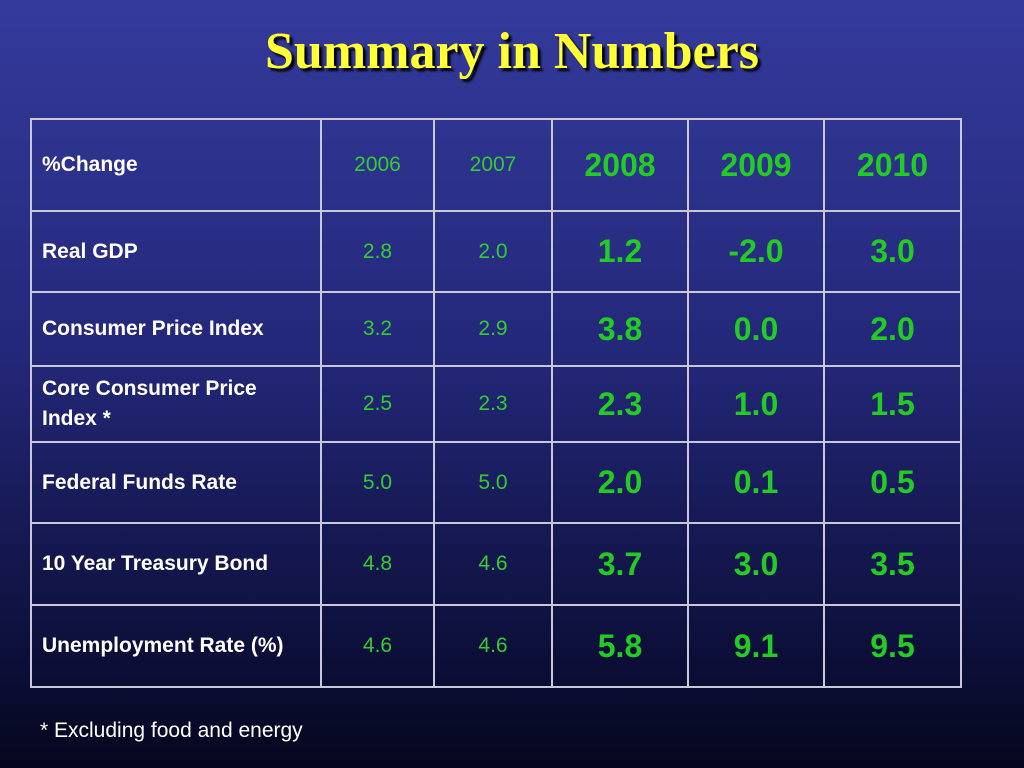 This screenshot has width=1024, height=768. What do you see at coordinates (377, 251) in the screenshot?
I see `table-cell: 2.8` at bounding box center [377, 251].